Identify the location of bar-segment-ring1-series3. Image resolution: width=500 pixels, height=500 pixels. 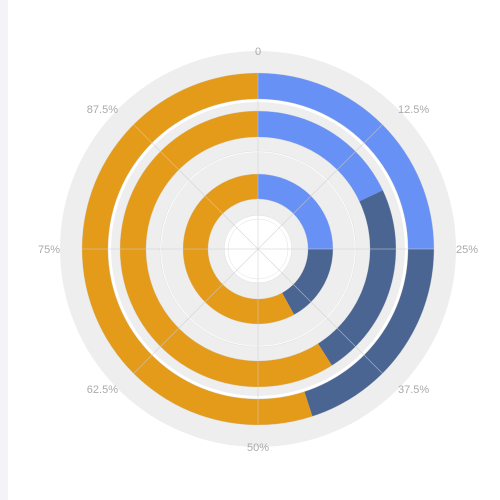
(239, 249).